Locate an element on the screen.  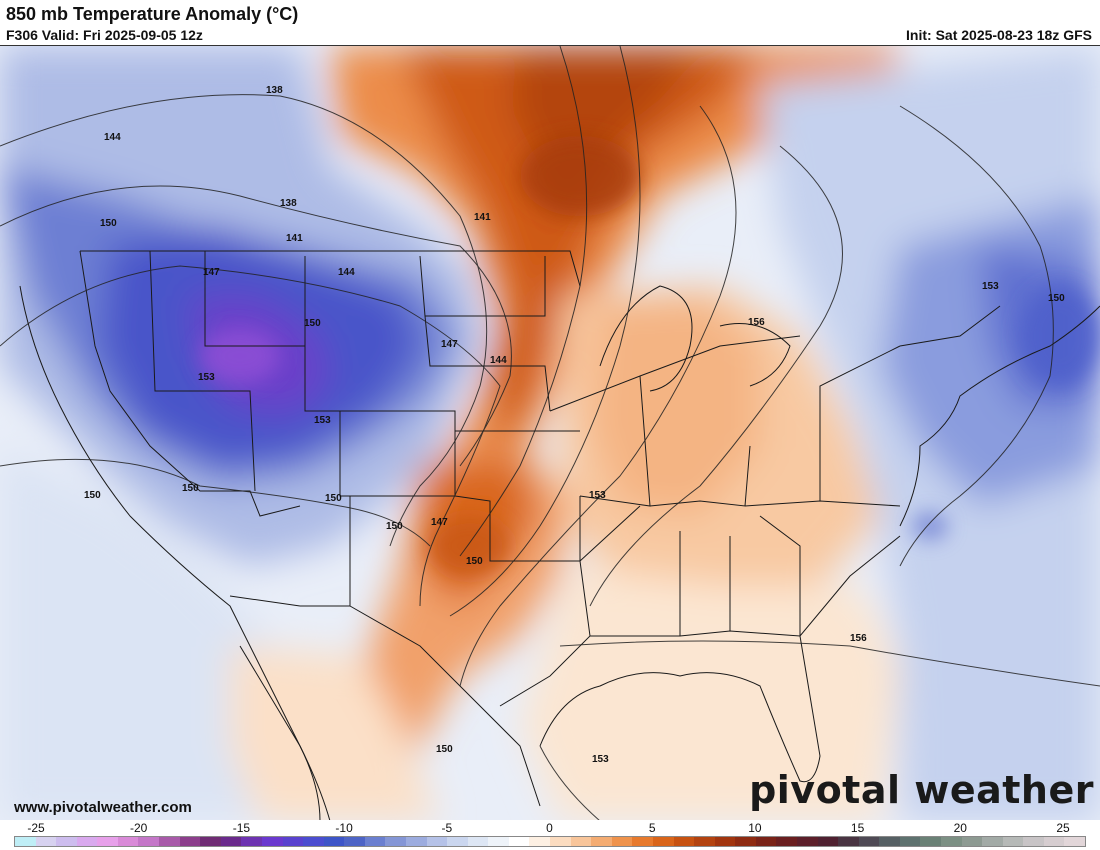
brand-logo: pivotal weather is located at coordinates (921, 790).